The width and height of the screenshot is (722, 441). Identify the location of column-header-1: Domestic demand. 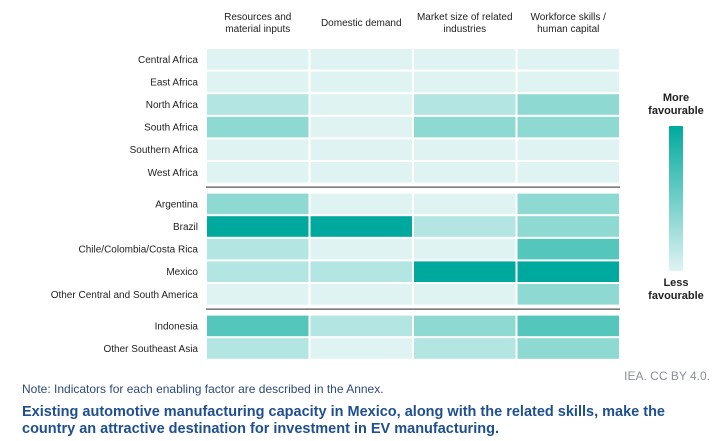
(361, 23).